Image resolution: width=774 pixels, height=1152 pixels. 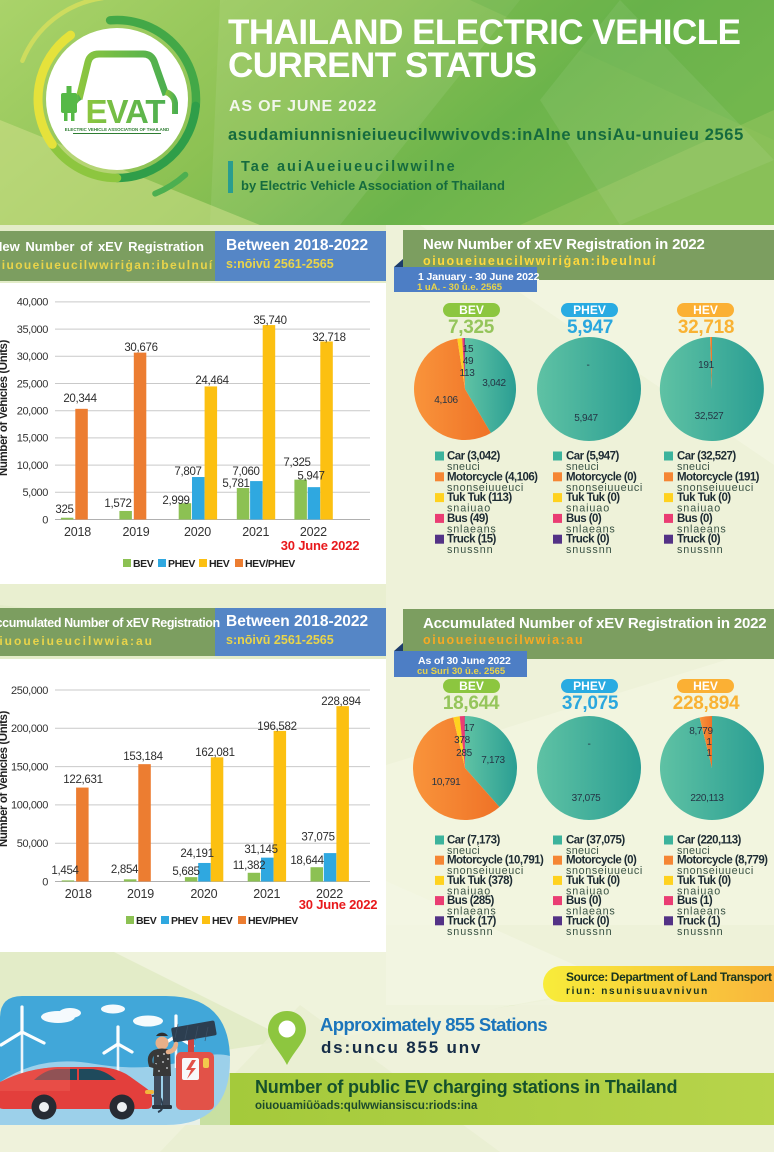 What do you see at coordinates (446, 400) in the screenshot?
I see `svg-text: 4,106` at bounding box center [446, 400].